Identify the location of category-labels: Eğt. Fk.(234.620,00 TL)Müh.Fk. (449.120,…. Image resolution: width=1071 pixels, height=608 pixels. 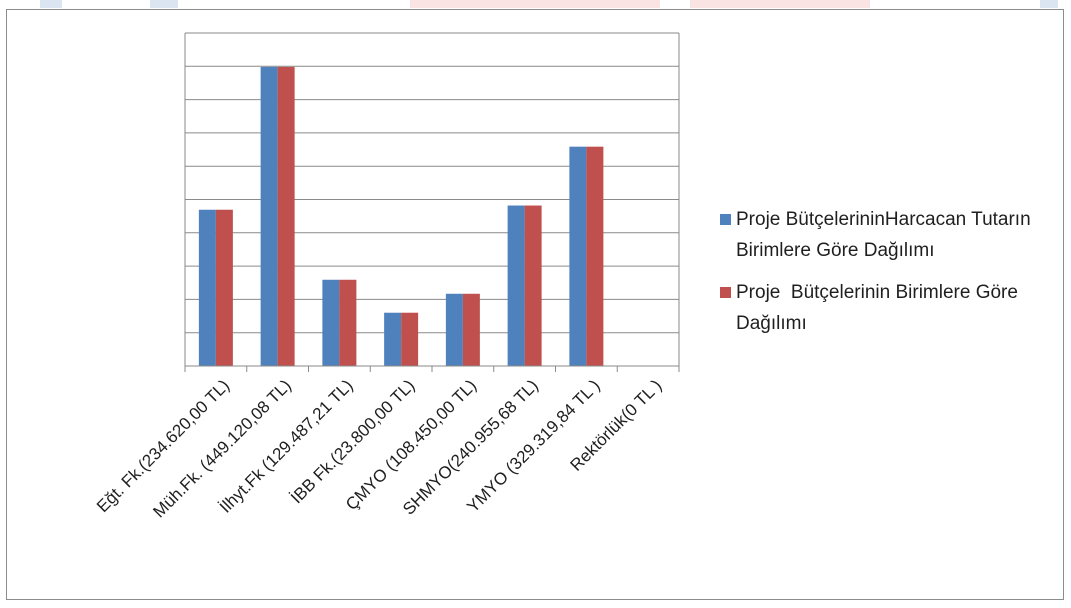
(379, 449).